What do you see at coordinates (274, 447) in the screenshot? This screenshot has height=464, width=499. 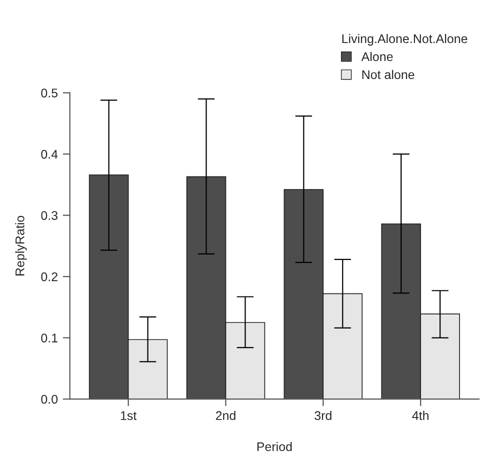 I see `x-axis-title: Period` at bounding box center [274, 447].